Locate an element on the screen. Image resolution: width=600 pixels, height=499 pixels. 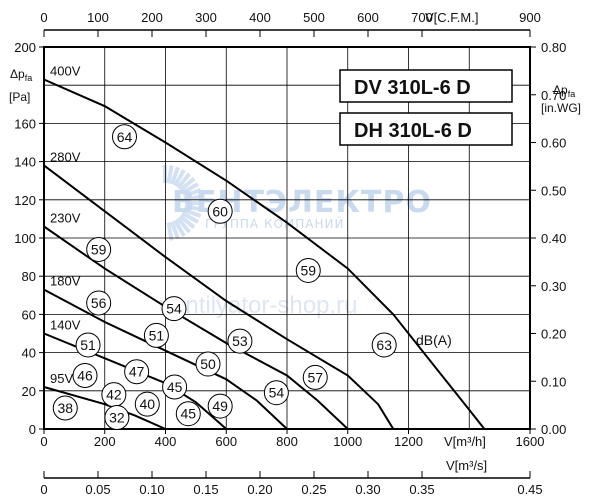
top-axis-tick-label: 700 is located at coordinates (422, 17).